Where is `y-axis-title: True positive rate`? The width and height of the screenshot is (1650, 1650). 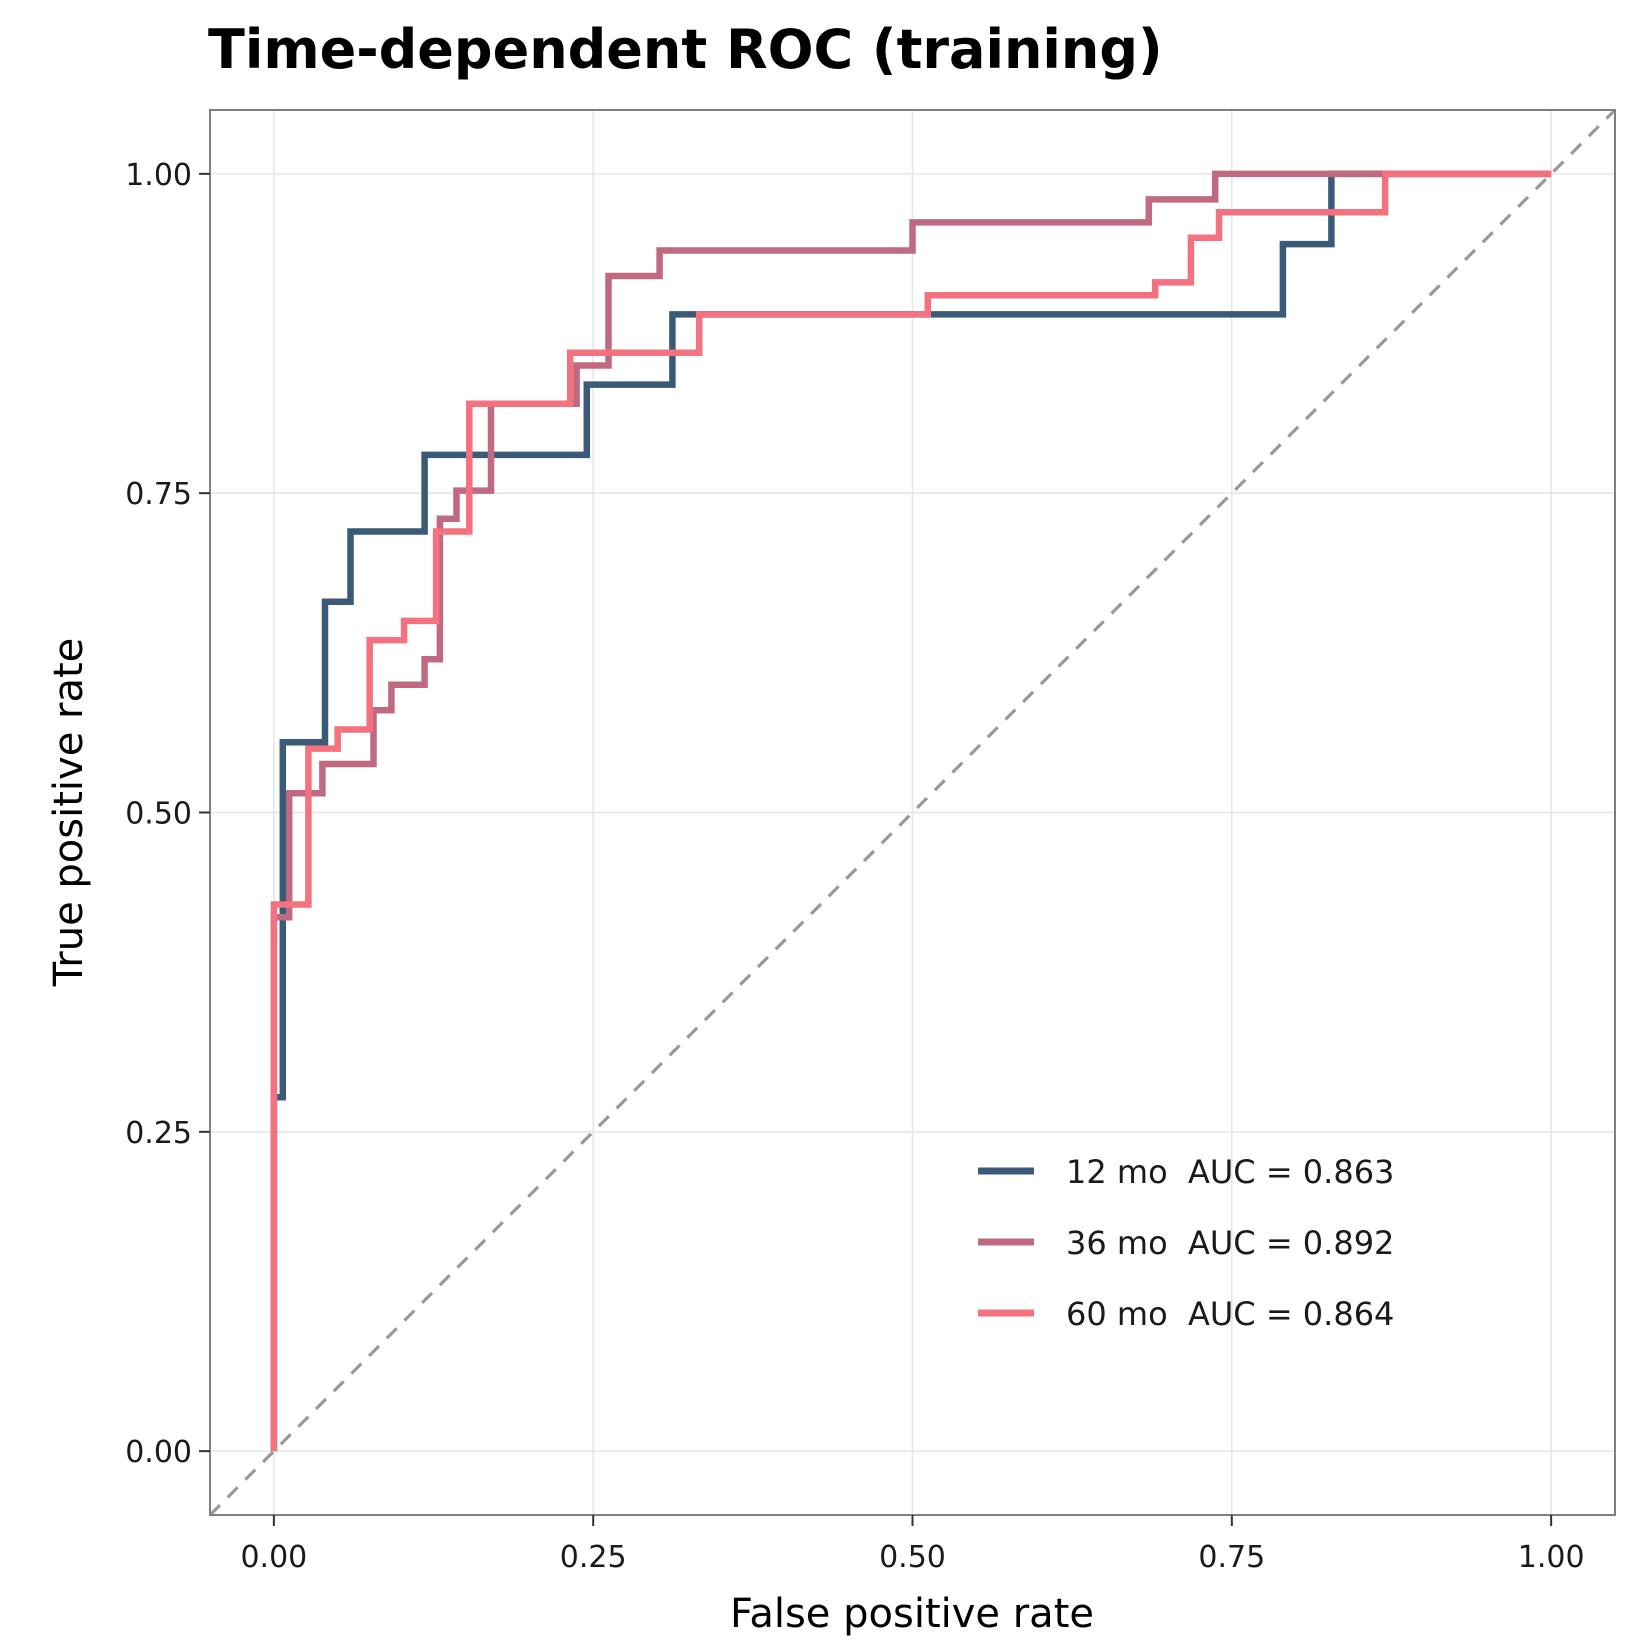 y-axis-title: True positive rate is located at coordinates (69, 813).